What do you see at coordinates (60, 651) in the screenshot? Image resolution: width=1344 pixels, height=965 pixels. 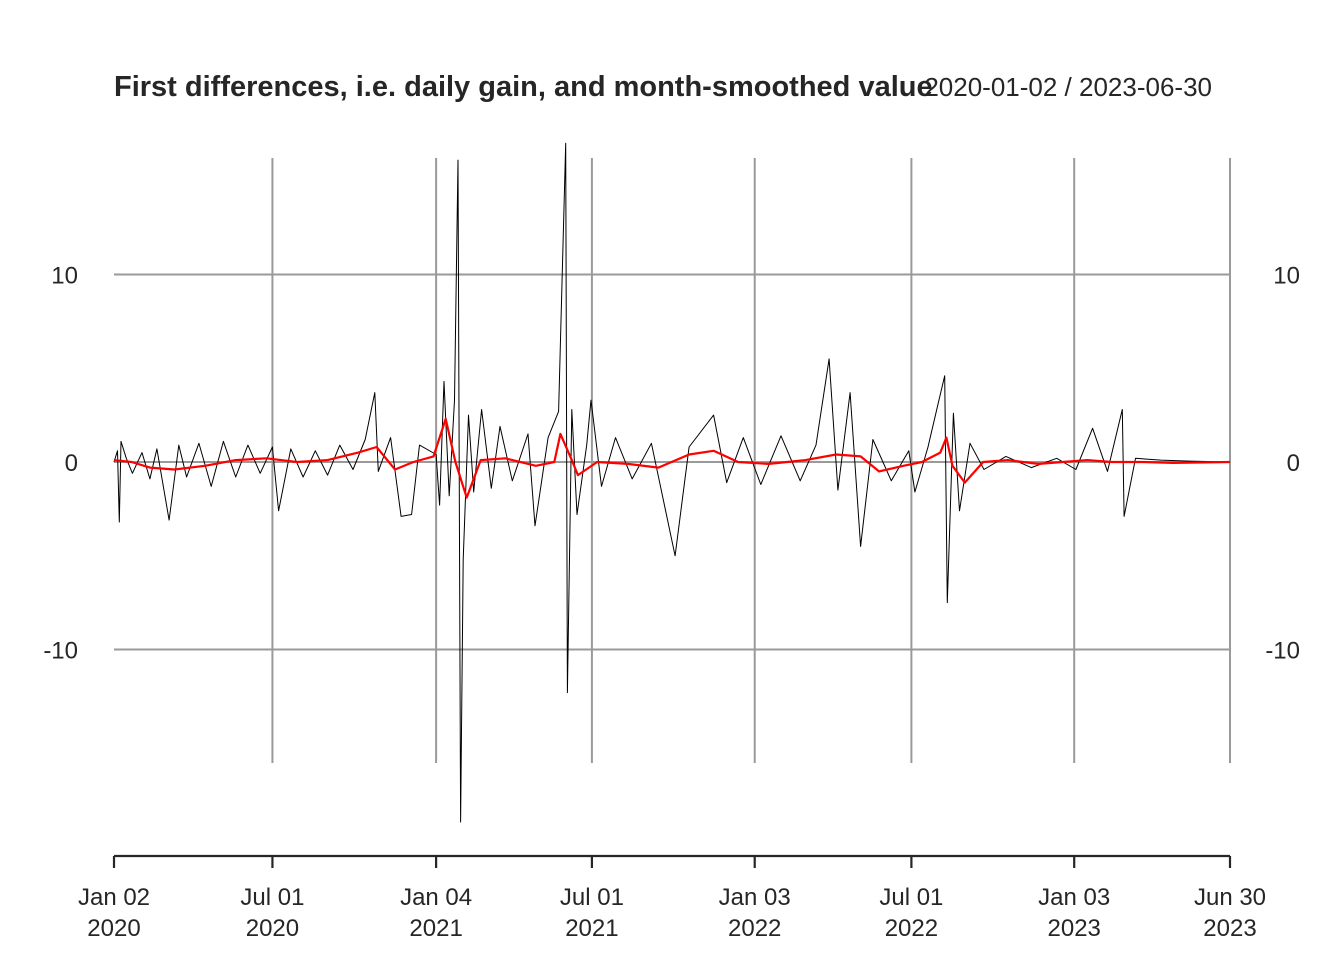 I see `y-tick-label-left-2: -10` at bounding box center [60, 651].